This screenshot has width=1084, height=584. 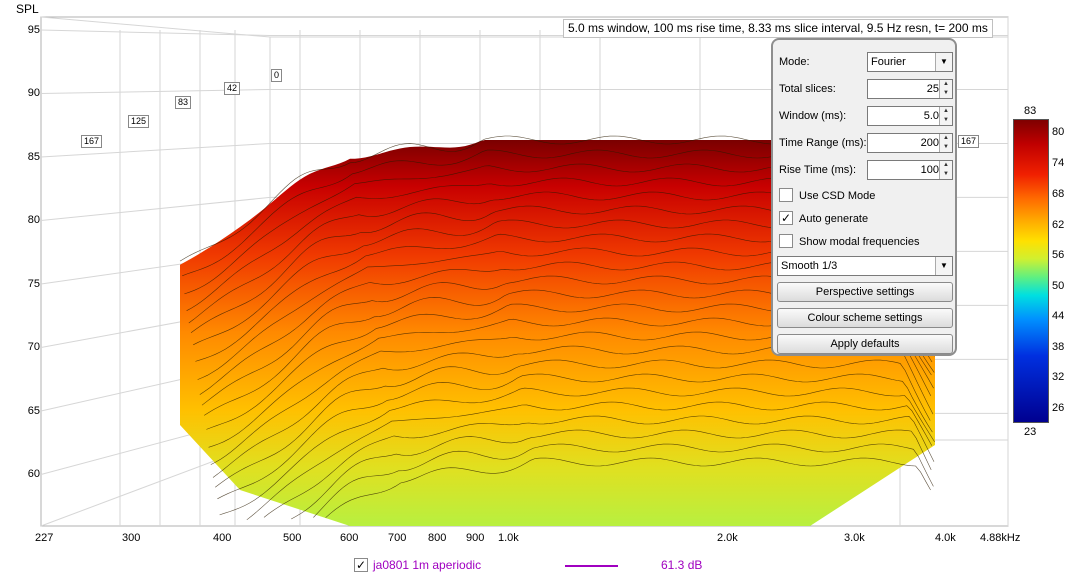 I want to click on y-tick-label: 90, so click(x=33, y=93).